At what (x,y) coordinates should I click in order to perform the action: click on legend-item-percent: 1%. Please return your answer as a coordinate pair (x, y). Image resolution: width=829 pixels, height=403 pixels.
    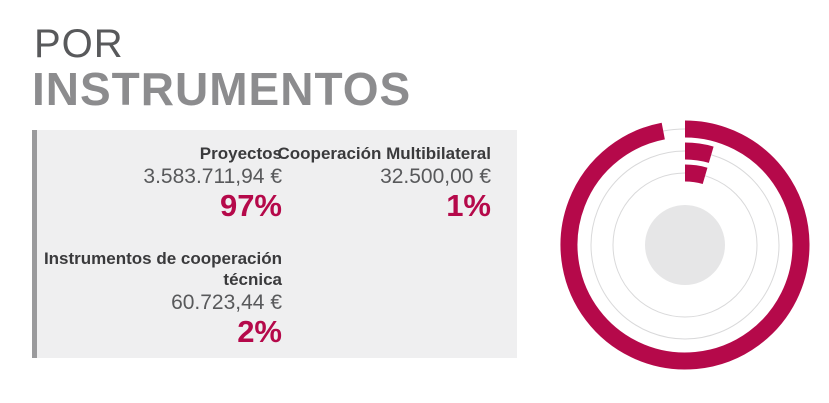
    Looking at the image, I should click on (468, 205).